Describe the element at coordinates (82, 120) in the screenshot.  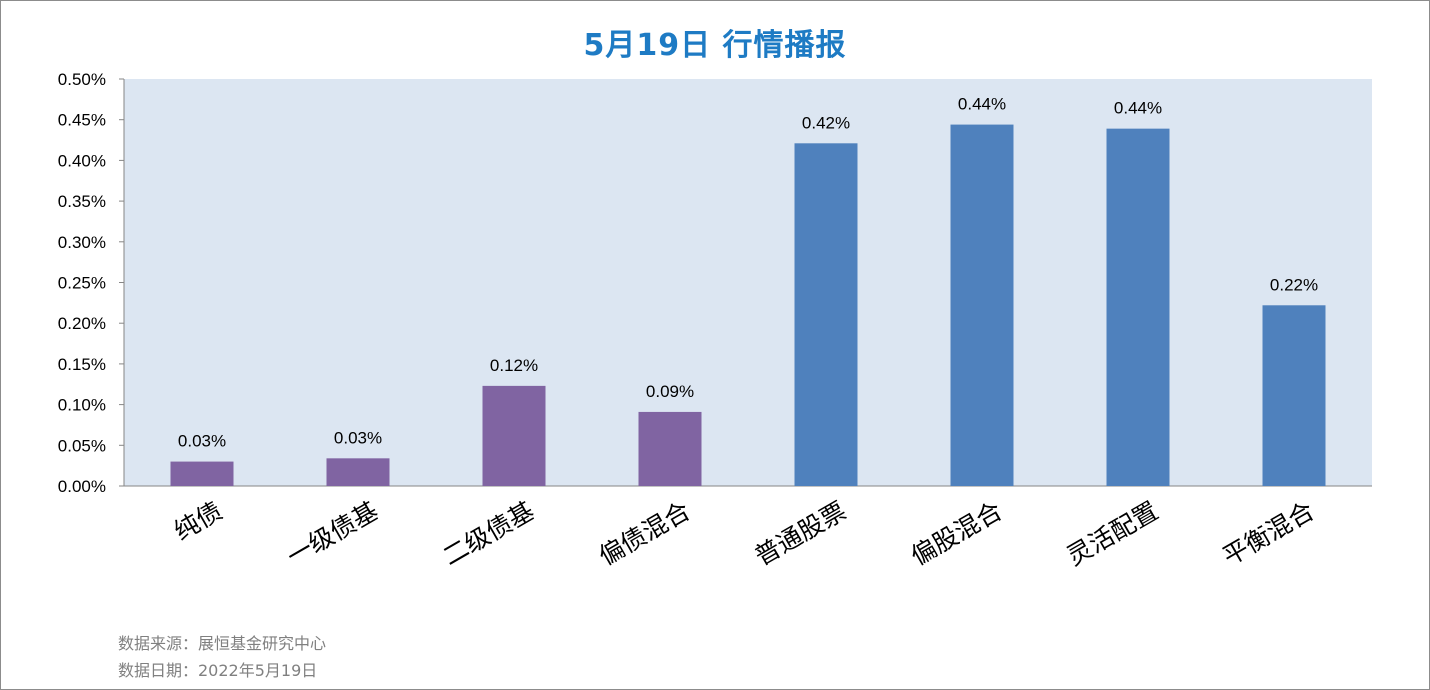
I see `y-tick-label: 0.45%` at that location.